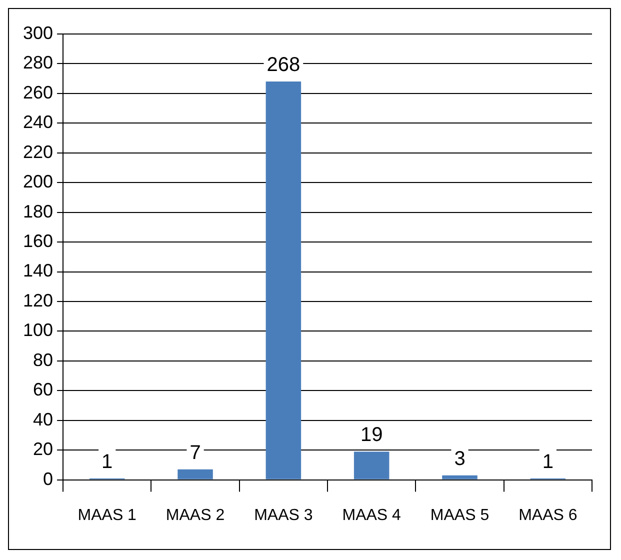 Image resolution: width=621 pixels, height=560 pixels. What do you see at coordinates (195, 453) in the screenshot?
I see `data-label: 7` at bounding box center [195, 453].